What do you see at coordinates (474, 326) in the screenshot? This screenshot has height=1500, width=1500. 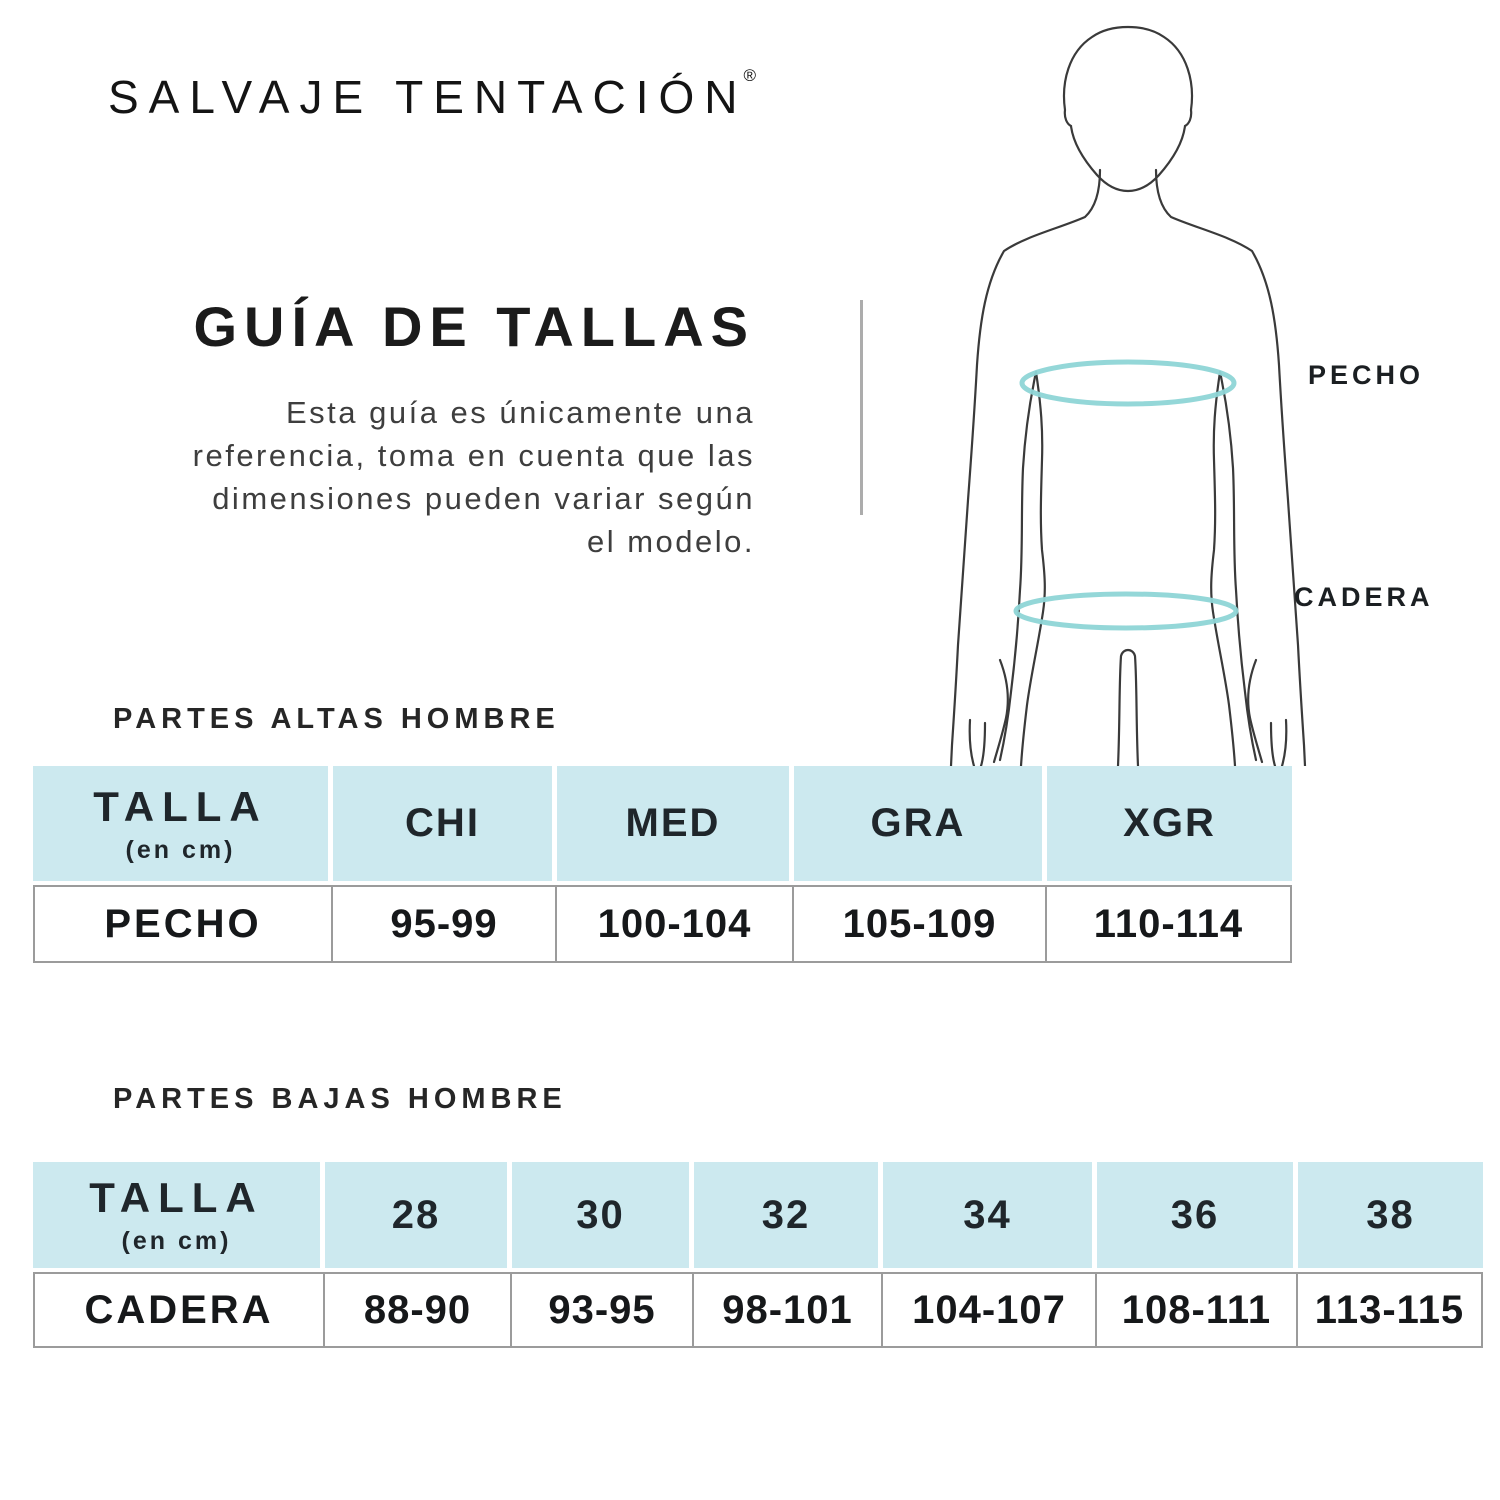 I see `page-title: GUÍA DE TALLAS` at bounding box center [474, 326].